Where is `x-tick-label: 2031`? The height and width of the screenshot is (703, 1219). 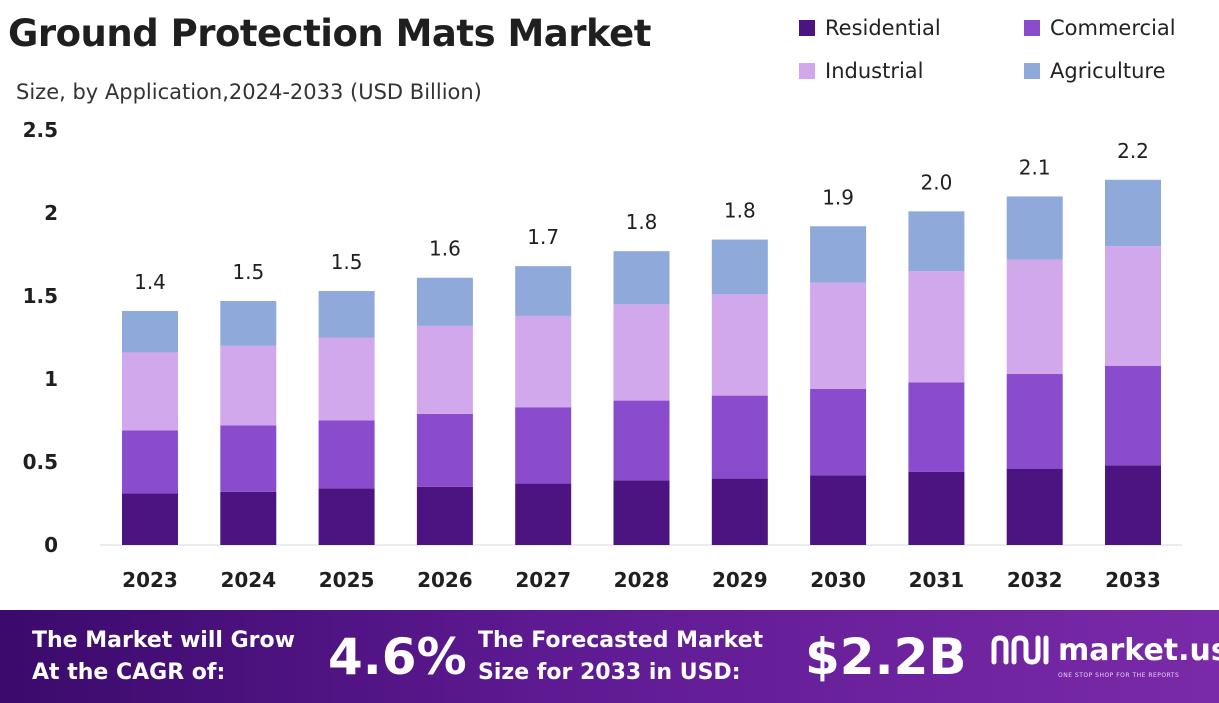
x-tick-label: 2031 is located at coordinates (937, 580).